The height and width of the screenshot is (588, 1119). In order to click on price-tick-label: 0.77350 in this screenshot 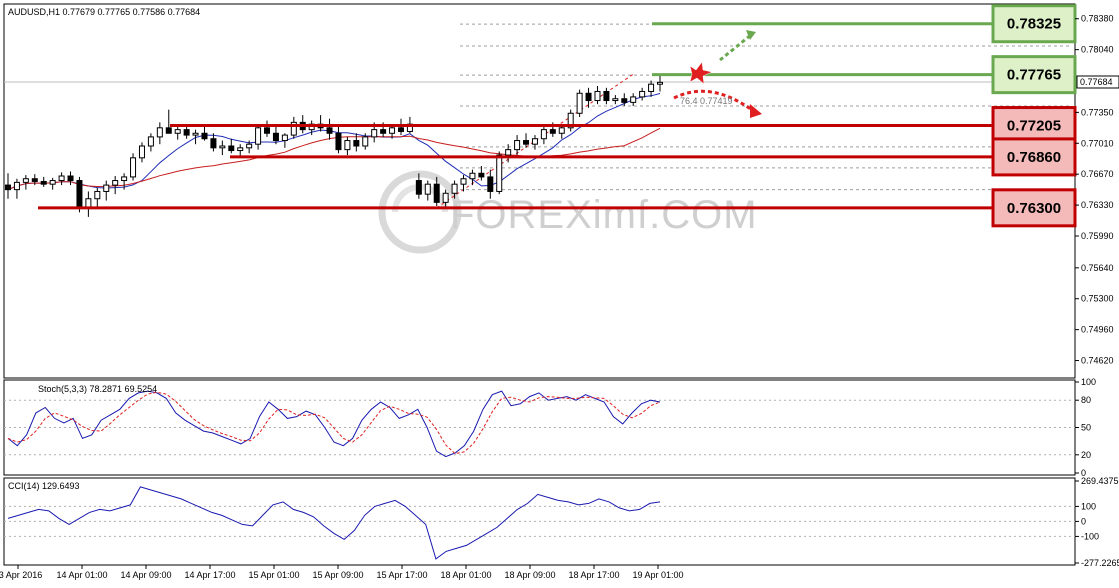, I will do `click(1097, 112)`.